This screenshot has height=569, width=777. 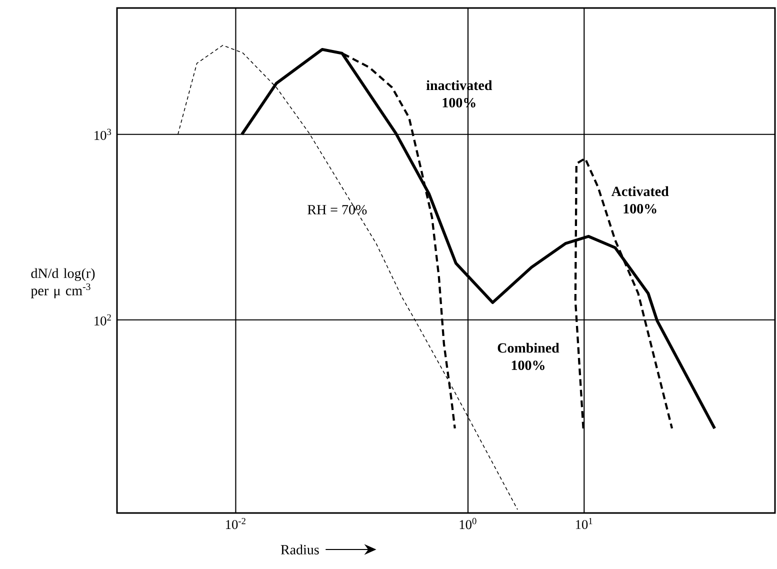 What do you see at coordinates (640, 200) in the screenshot?
I see `annotation: Activated 100%` at bounding box center [640, 200].